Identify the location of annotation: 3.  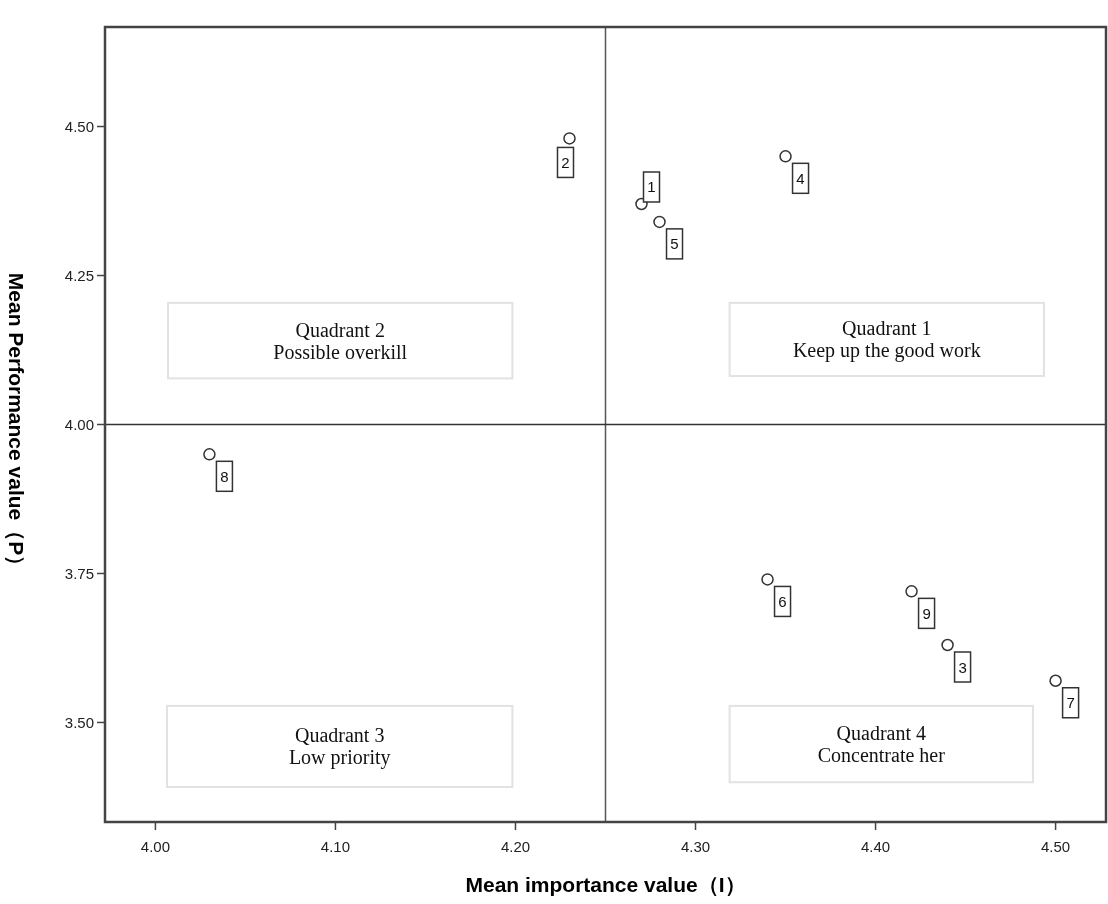
(962, 667).